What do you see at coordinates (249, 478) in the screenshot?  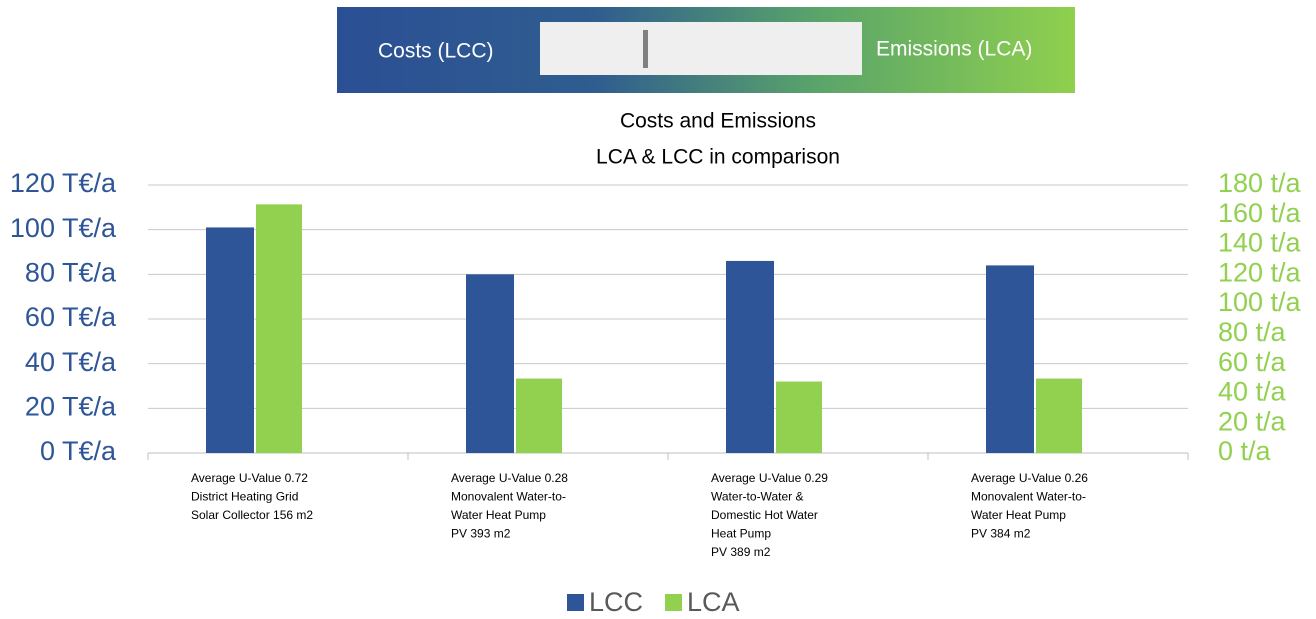 I see `x-tick-label: Average U-Value 0.72` at bounding box center [249, 478].